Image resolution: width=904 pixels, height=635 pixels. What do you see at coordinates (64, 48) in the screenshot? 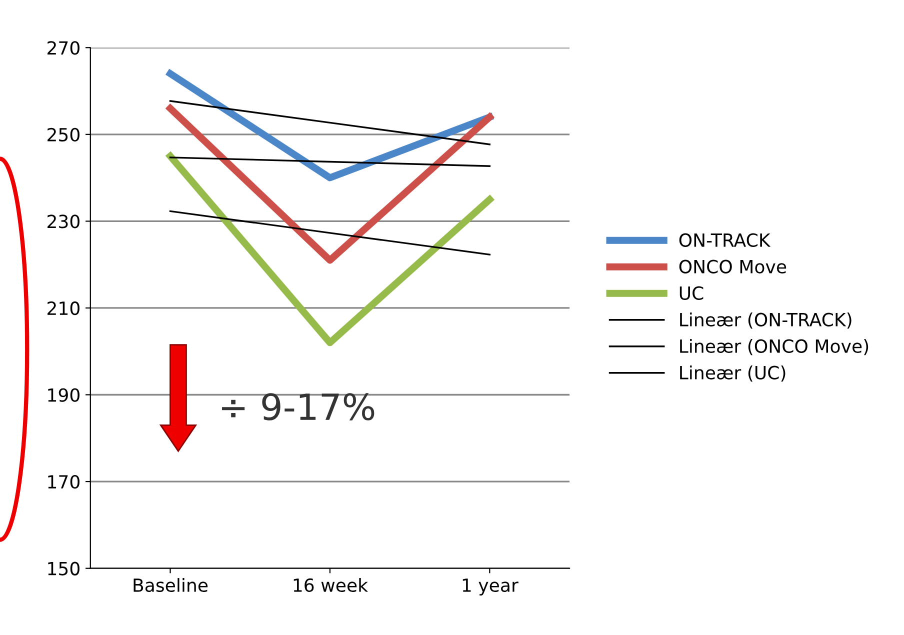
I see `y-tick-label: 270` at bounding box center [64, 48].